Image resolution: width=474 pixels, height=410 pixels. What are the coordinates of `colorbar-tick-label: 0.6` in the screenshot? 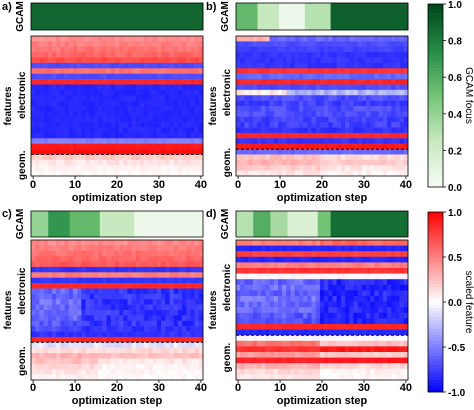 It's located at (455, 78).